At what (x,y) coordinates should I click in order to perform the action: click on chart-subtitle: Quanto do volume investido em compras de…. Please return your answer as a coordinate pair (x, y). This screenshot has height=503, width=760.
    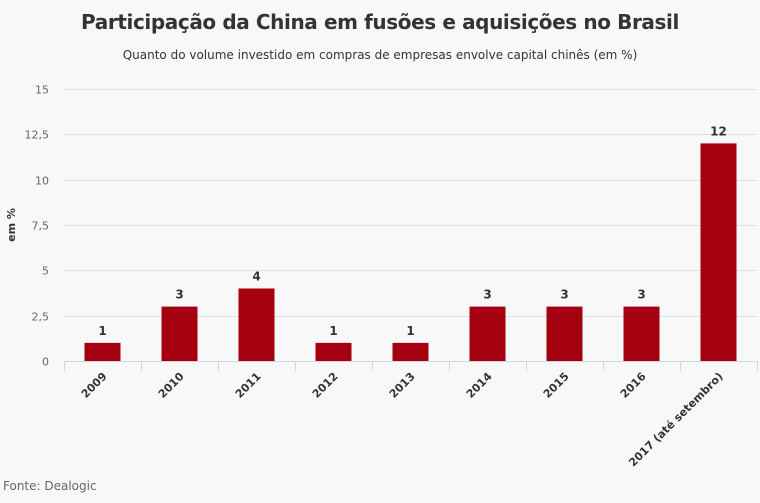
    Looking at the image, I should click on (380, 55).